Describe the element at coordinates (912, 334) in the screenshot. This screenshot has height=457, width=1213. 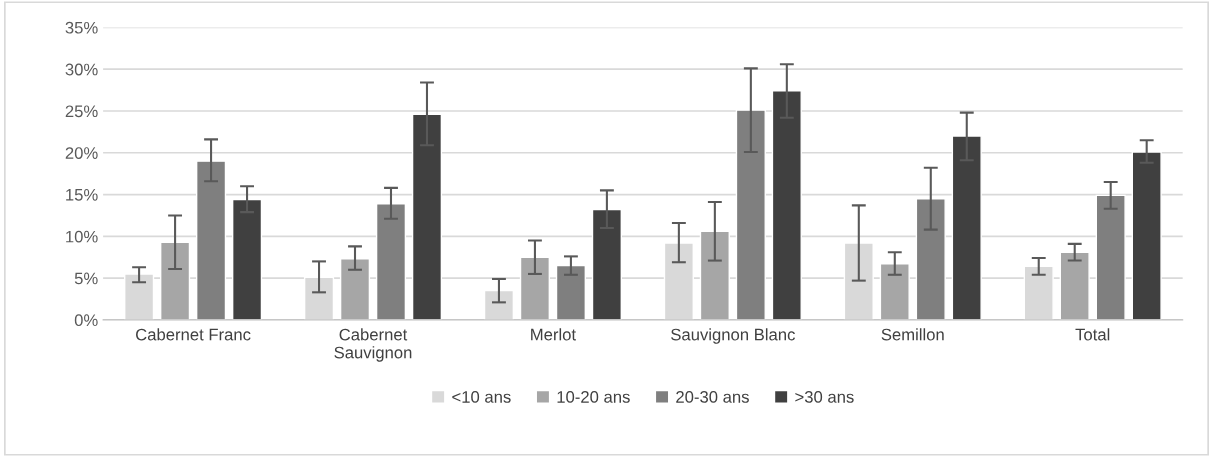
I see `x-tick-label: Semillon` at that location.